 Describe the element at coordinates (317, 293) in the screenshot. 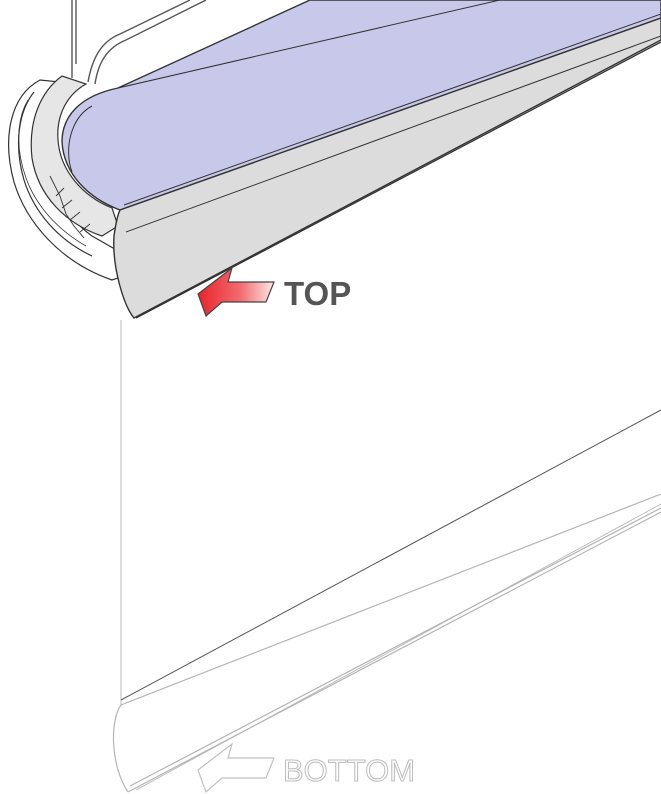

I see `top-label: TOP` at that location.